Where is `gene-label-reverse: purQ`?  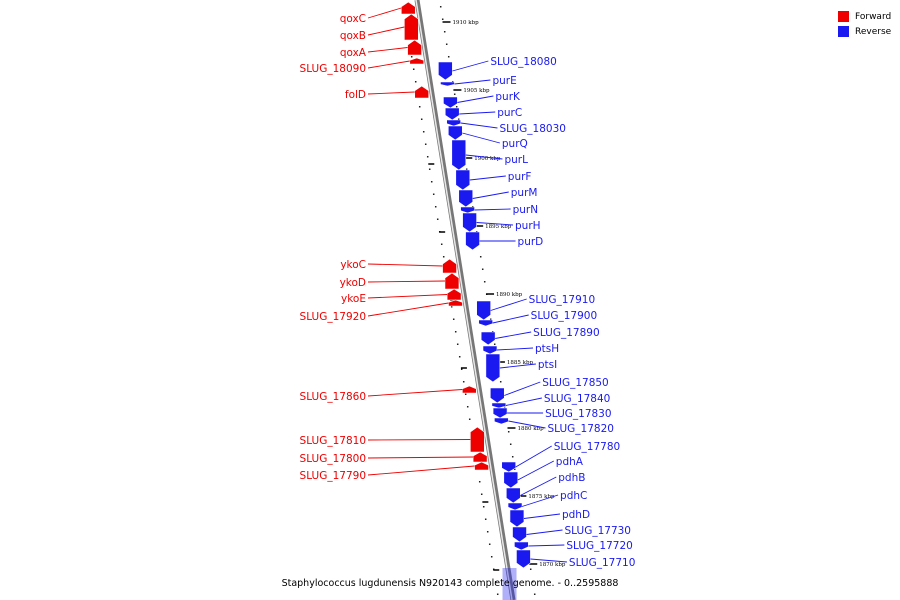
gene-label-reverse: purQ is located at coordinates (515, 144).